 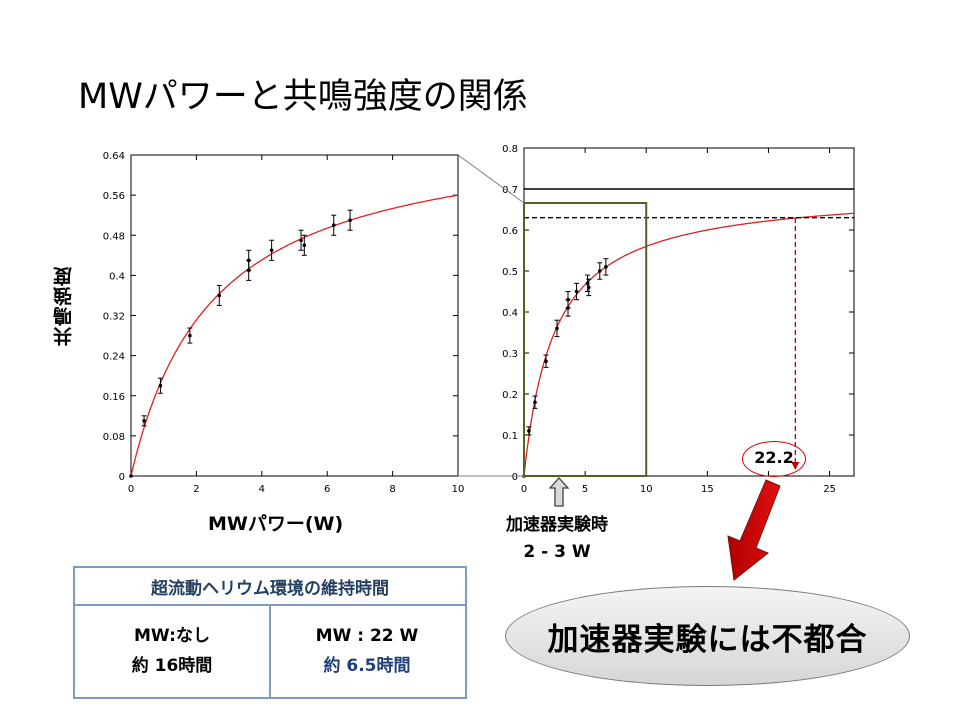 I want to click on y-tick-label: 0.7, so click(x=510, y=190).